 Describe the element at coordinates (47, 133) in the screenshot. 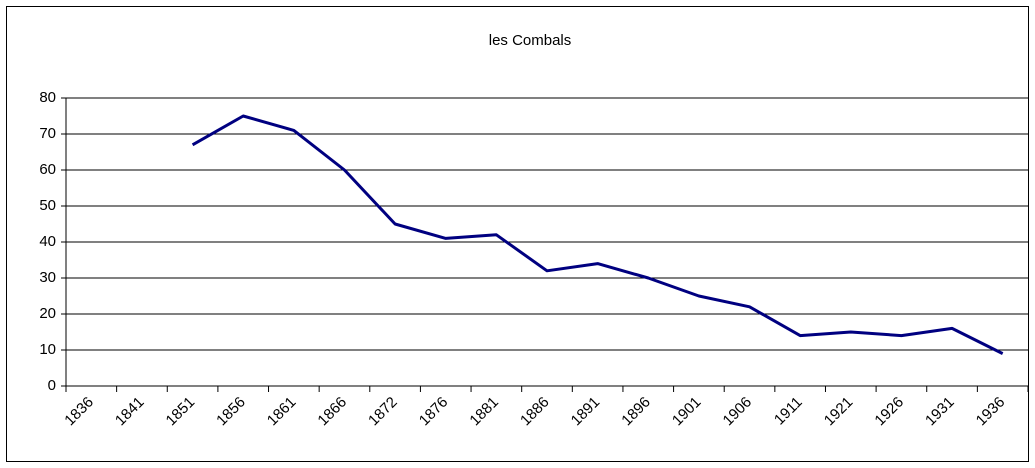

I see `y-tick-label: 70` at that location.